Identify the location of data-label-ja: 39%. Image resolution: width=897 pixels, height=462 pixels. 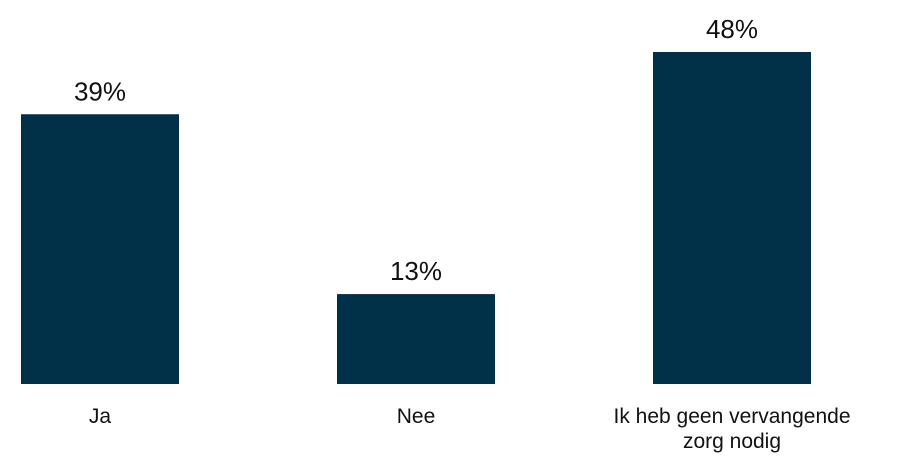
(100, 91).